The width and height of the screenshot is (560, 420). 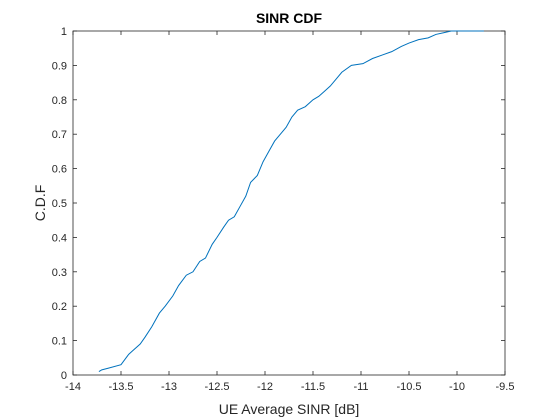 What do you see at coordinates (64, 32) in the screenshot?
I see `y-tick-label: 1` at bounding box center [64, 32].